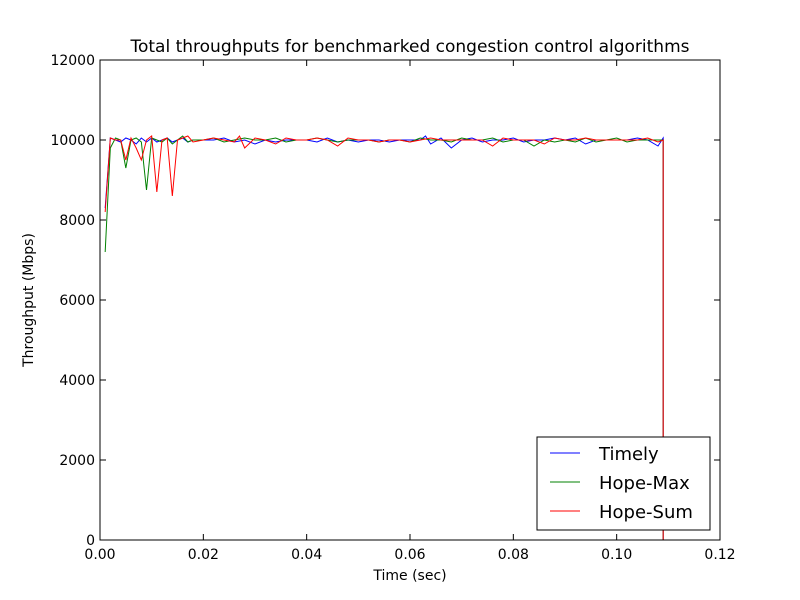 The height and width of the screenshot is (600, 800). Describe the element at coordinates (409, 555) in the screenshot. I see `x-tick-label: 0.06` at that location.